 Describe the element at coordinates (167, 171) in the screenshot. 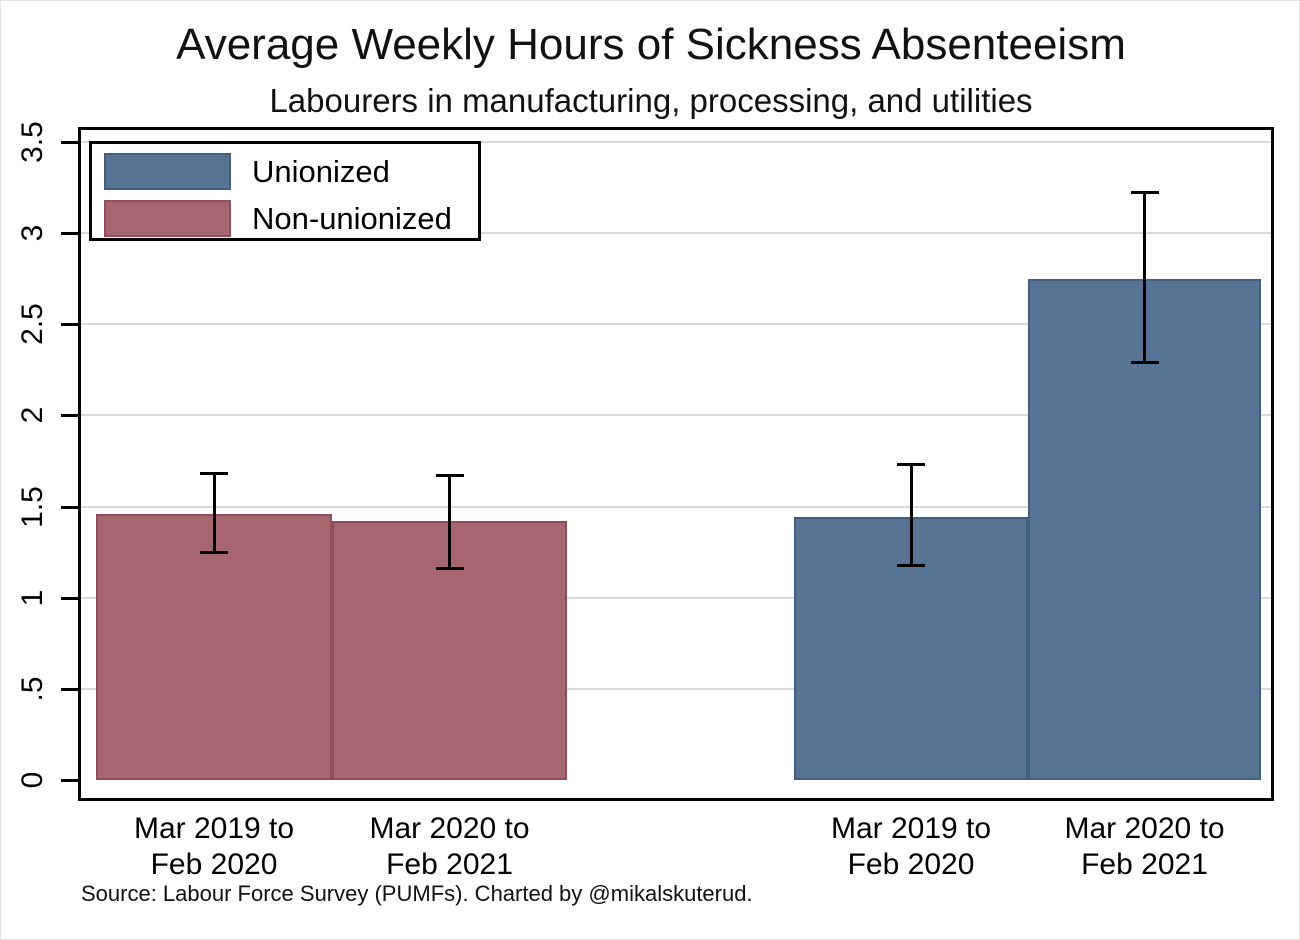

I see `legend-swatch-unionized` at that location.